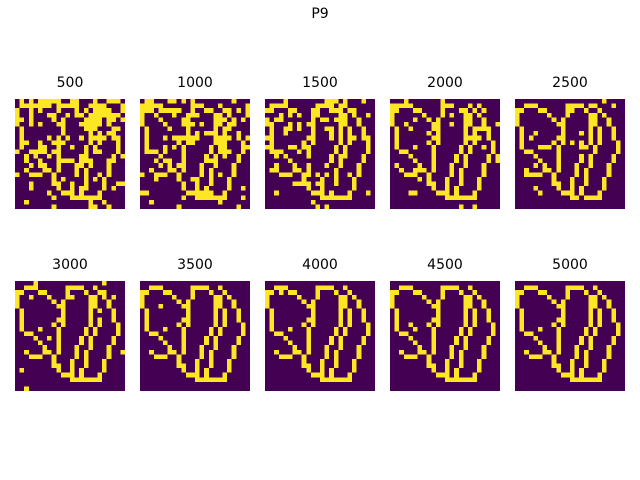 The height and width of the screenshot is (480, 640). Describe the element at coordinates (445, 83) in the screenshot. I see `panel-title: 2000` at that location.